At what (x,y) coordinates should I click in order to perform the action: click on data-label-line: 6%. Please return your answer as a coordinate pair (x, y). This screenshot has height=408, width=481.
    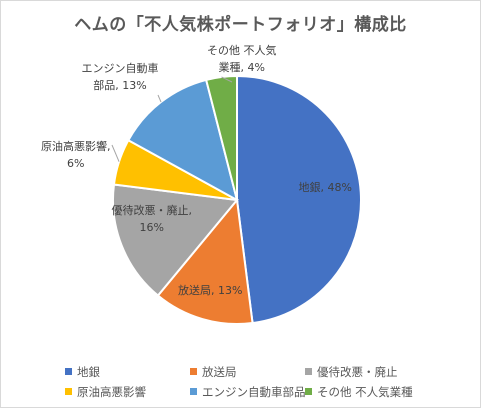
    Looking at the image, I should click on (76, 163).